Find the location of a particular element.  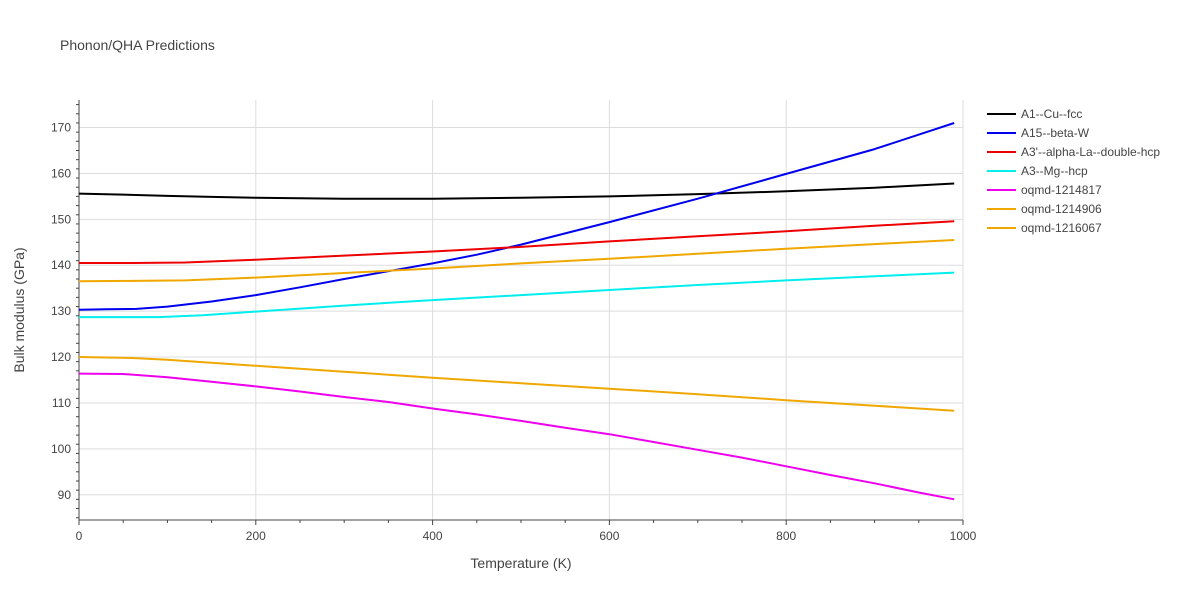

y-tick-label: 110 is located at coordinates (61, 403).